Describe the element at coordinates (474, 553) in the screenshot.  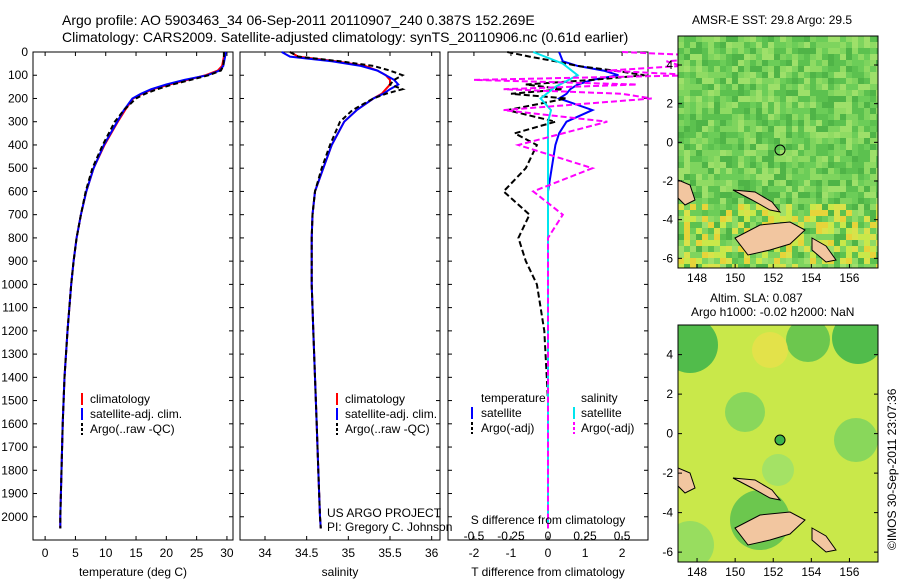
I see `x-tick-label: -2` at that location.